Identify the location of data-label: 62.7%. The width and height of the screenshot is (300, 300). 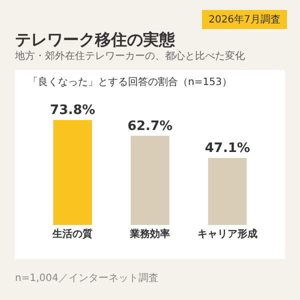
(150, 126).